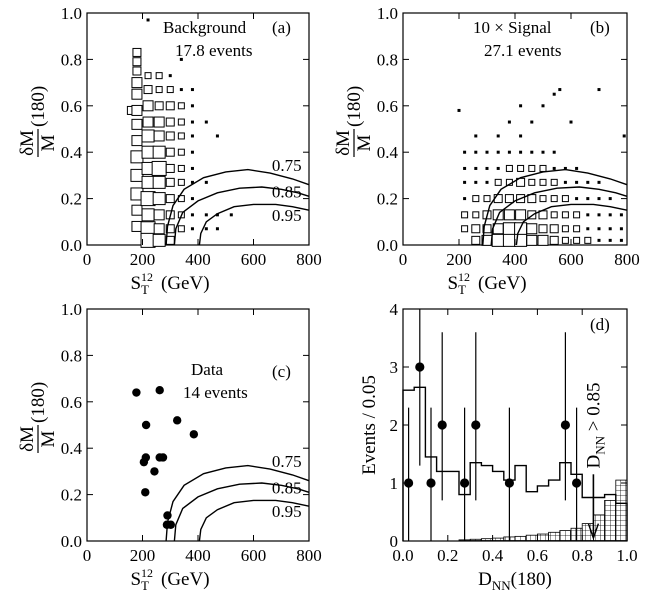 The image size is (649, 601). I want to click on panel-b-ylabel-den: M, so click(364, 142).